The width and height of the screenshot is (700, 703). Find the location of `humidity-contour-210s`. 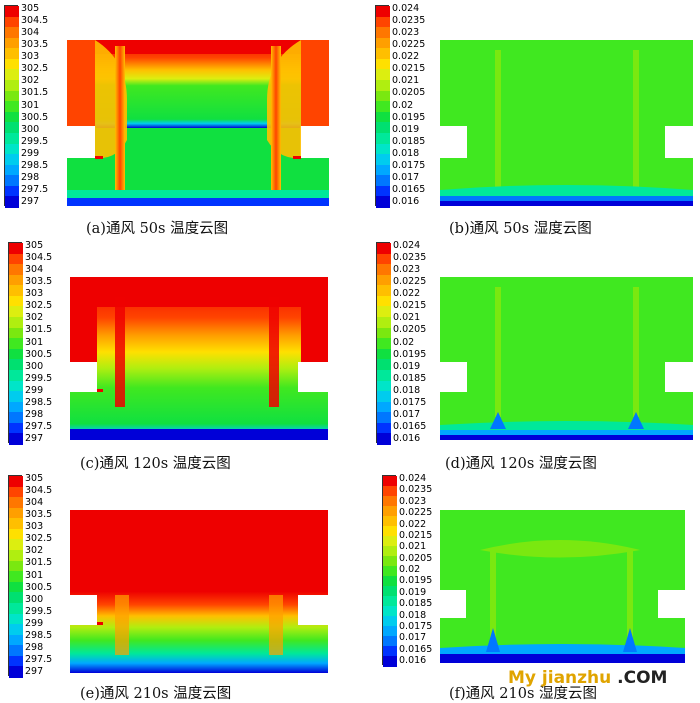

humidity-contour-210s is located at coordinates (562, 586).